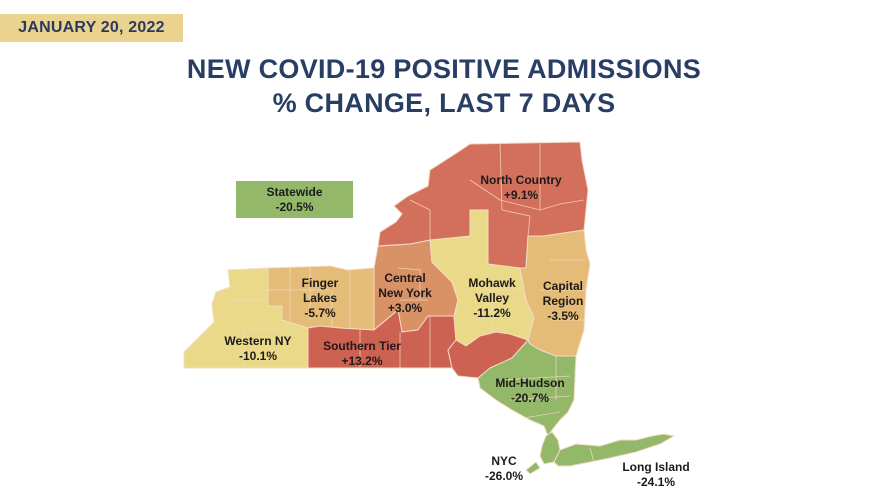 This screenshot has height=500, width=888. I want to click on long-island-name: Long Island, so click(656, 467).